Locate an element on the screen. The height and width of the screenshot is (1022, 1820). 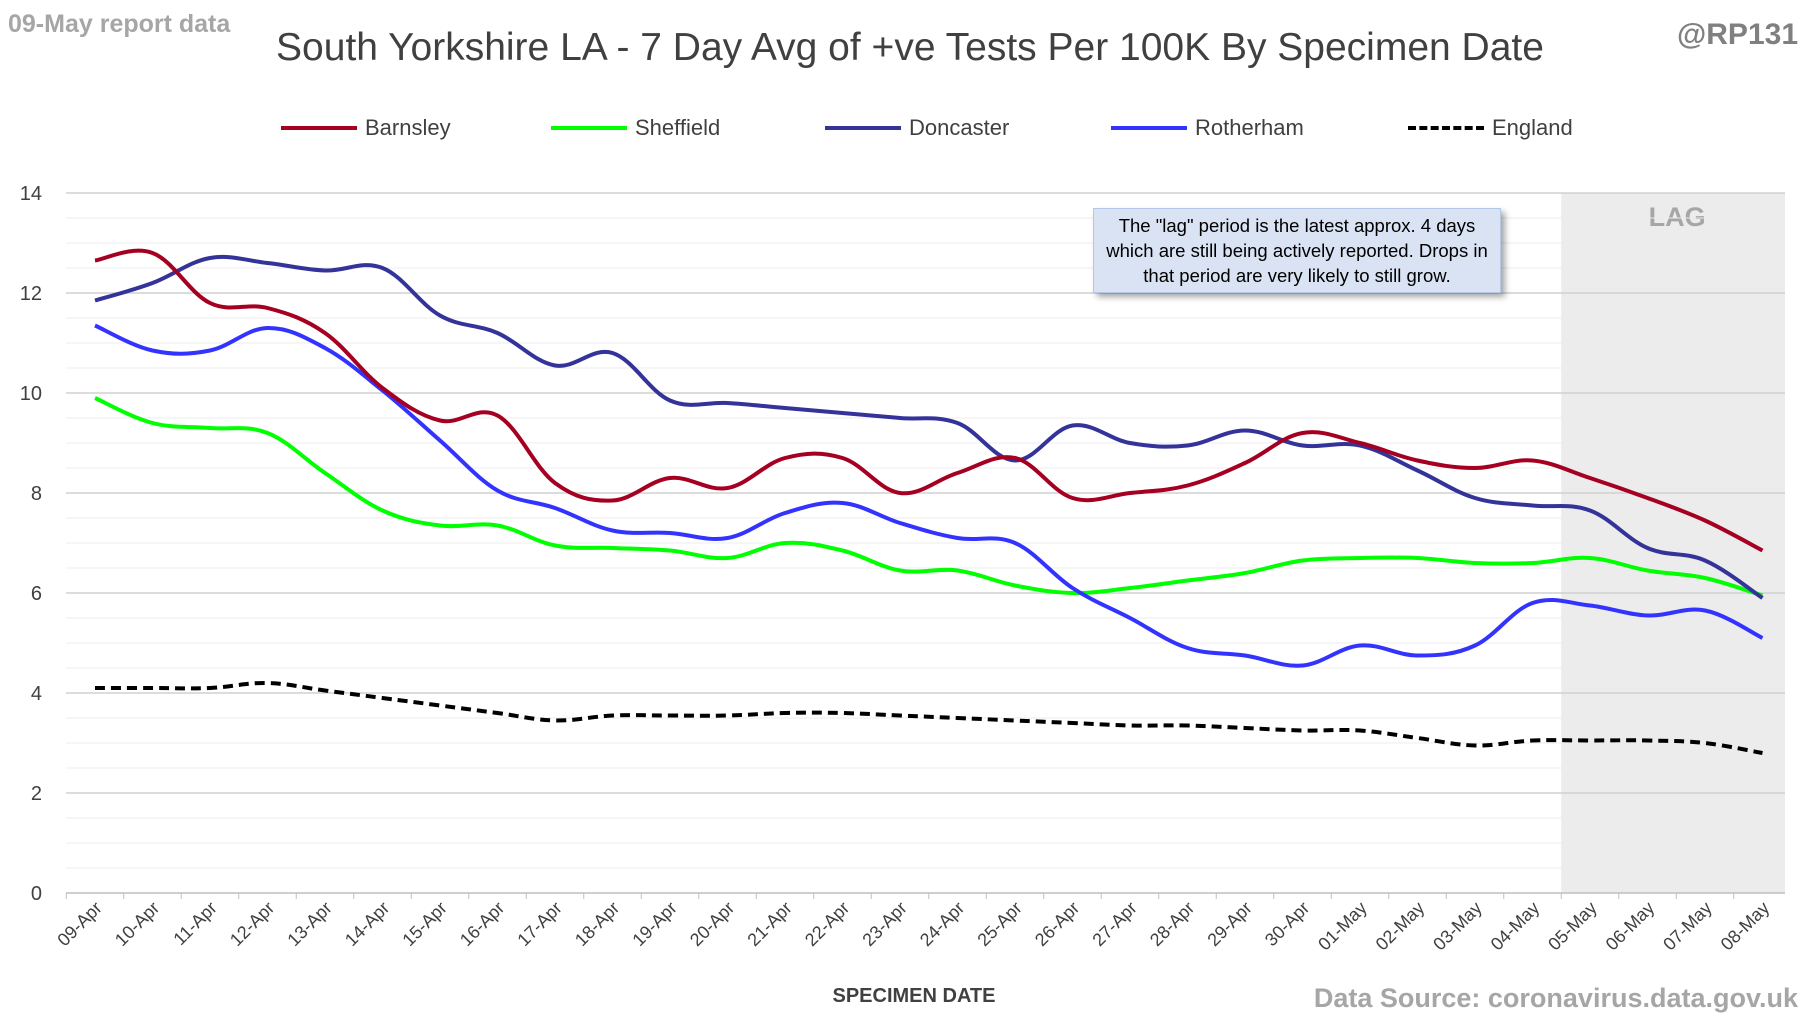
x-tick-label: 19-Apr is located at coordinates (654, 924).